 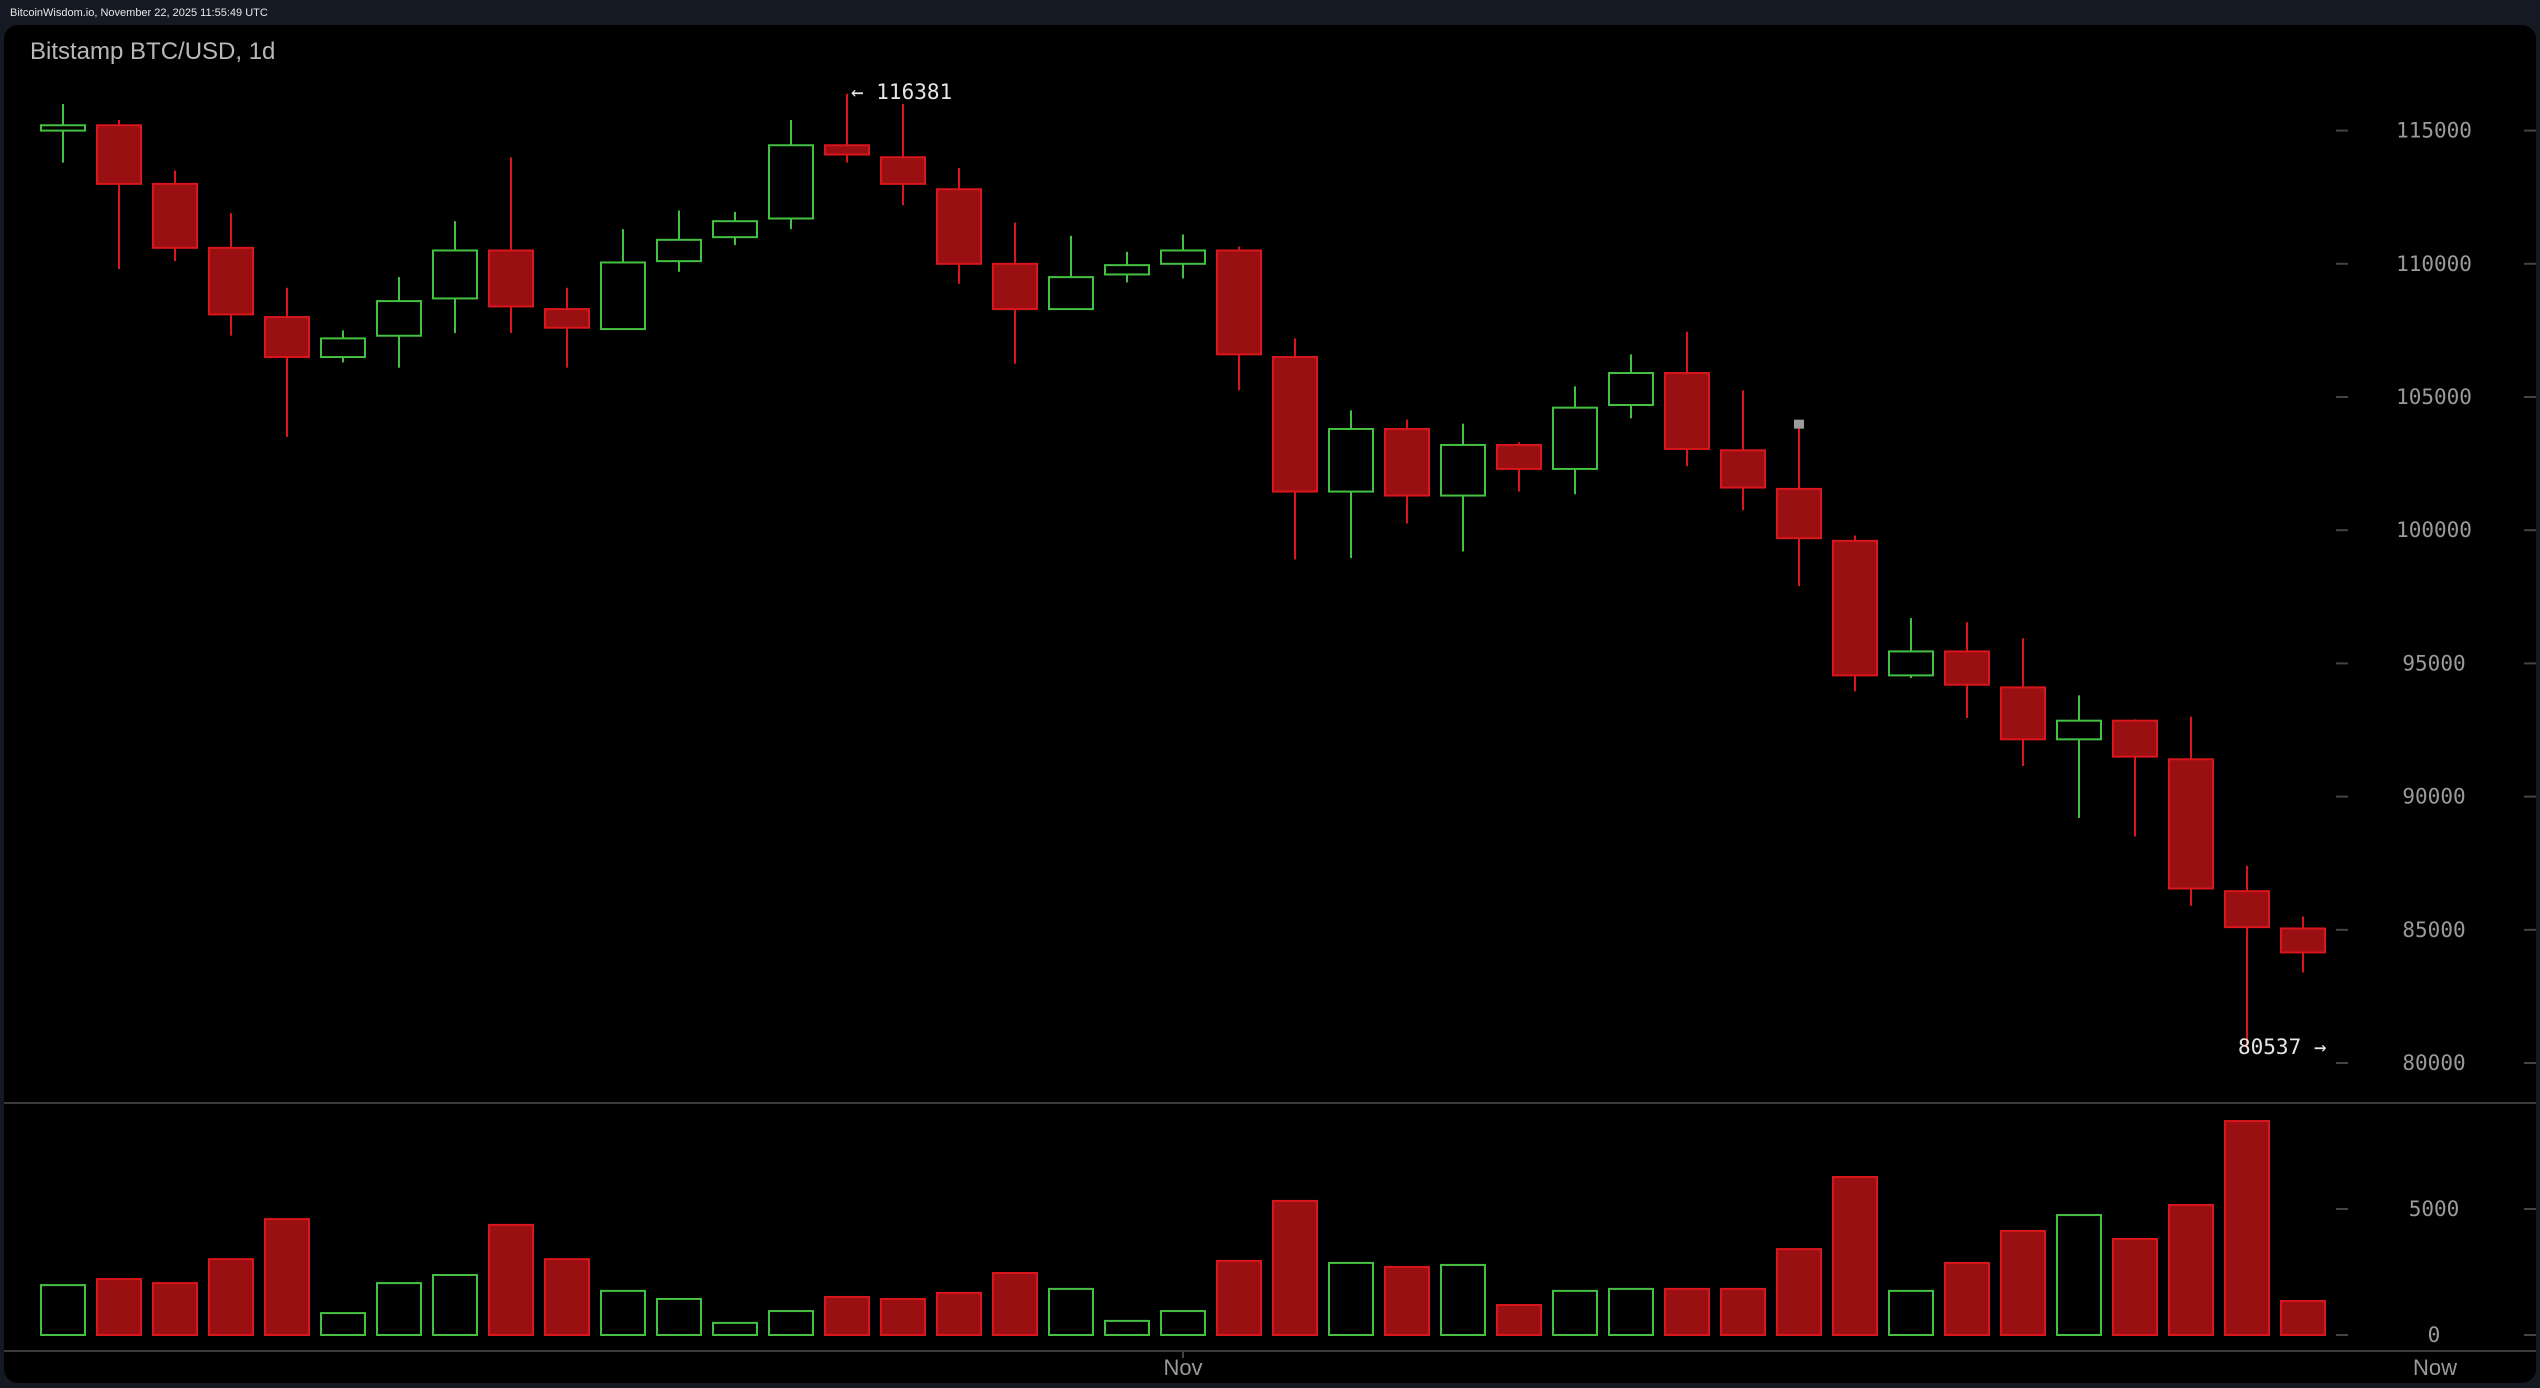 I want to click on volume-tick-label: 0, so click(x=2434, y=1335).